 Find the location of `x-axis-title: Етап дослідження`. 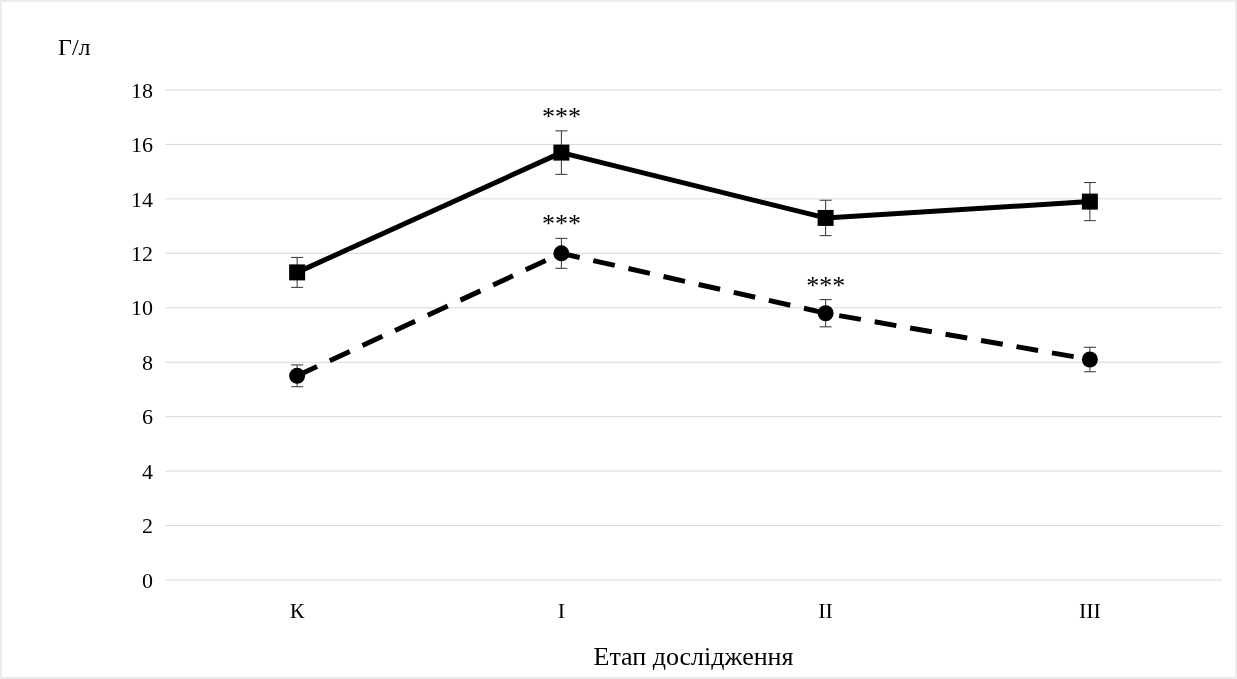

x-axis-title: Етап дослідження is located at coordinates (693, 656).